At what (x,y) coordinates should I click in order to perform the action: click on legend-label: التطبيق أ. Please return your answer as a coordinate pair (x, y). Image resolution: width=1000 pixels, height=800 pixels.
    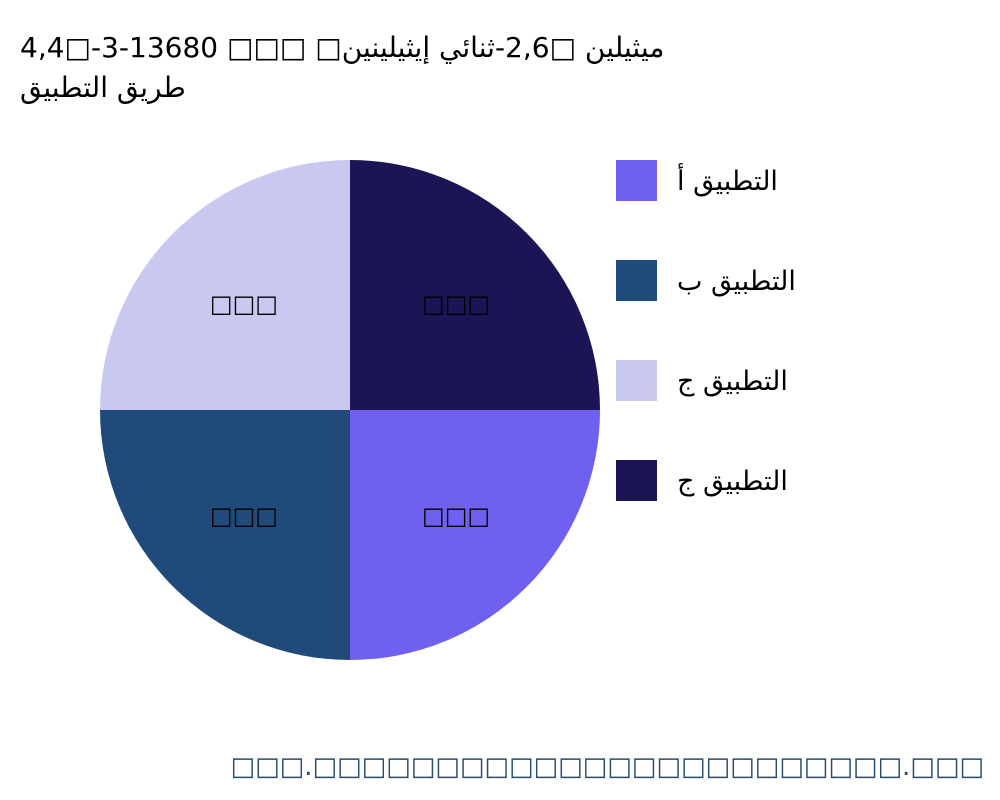
    Looking at the image, I should click on (727, 179).